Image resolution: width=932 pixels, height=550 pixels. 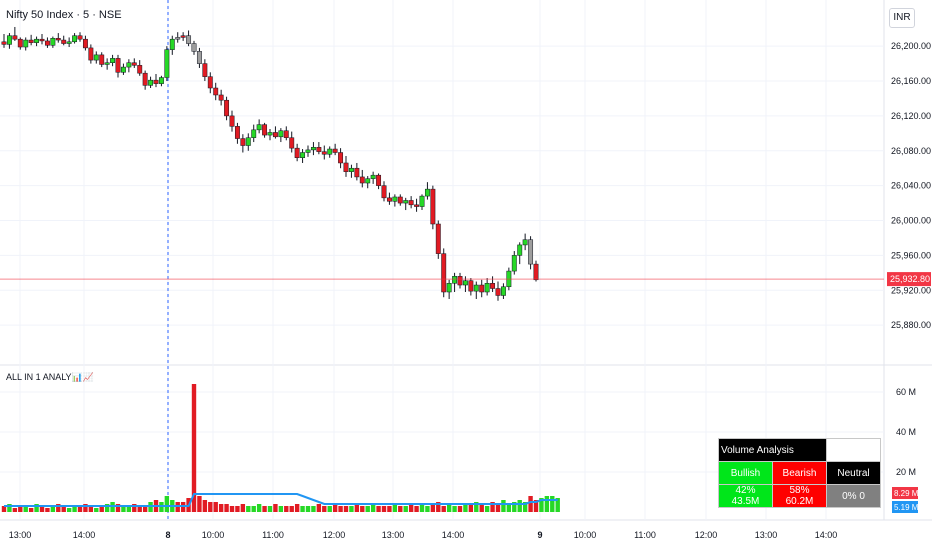 I want to click on volume-table-title: Volume Analysis, so click(x=772, y=450).